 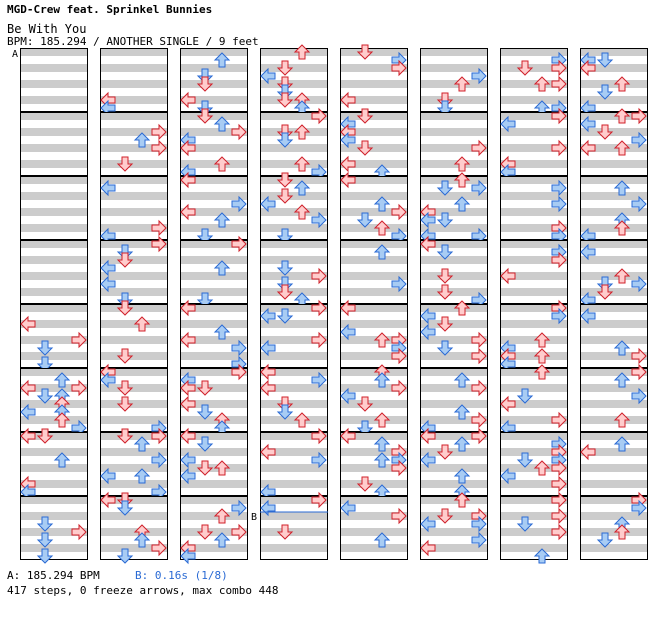 What do you see at coordinates (181, 575) in the screenshot?
I see `bpm-b-label: B: 0.16s (1/8)` at bounding box center [181, 575].